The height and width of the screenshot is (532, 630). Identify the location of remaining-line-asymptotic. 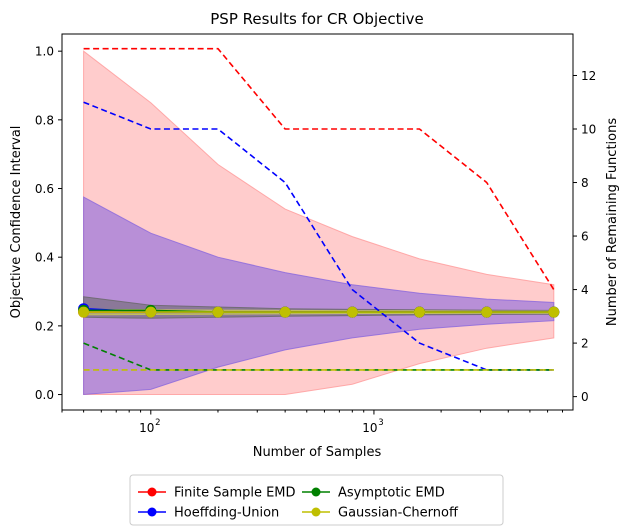
(318, 356).